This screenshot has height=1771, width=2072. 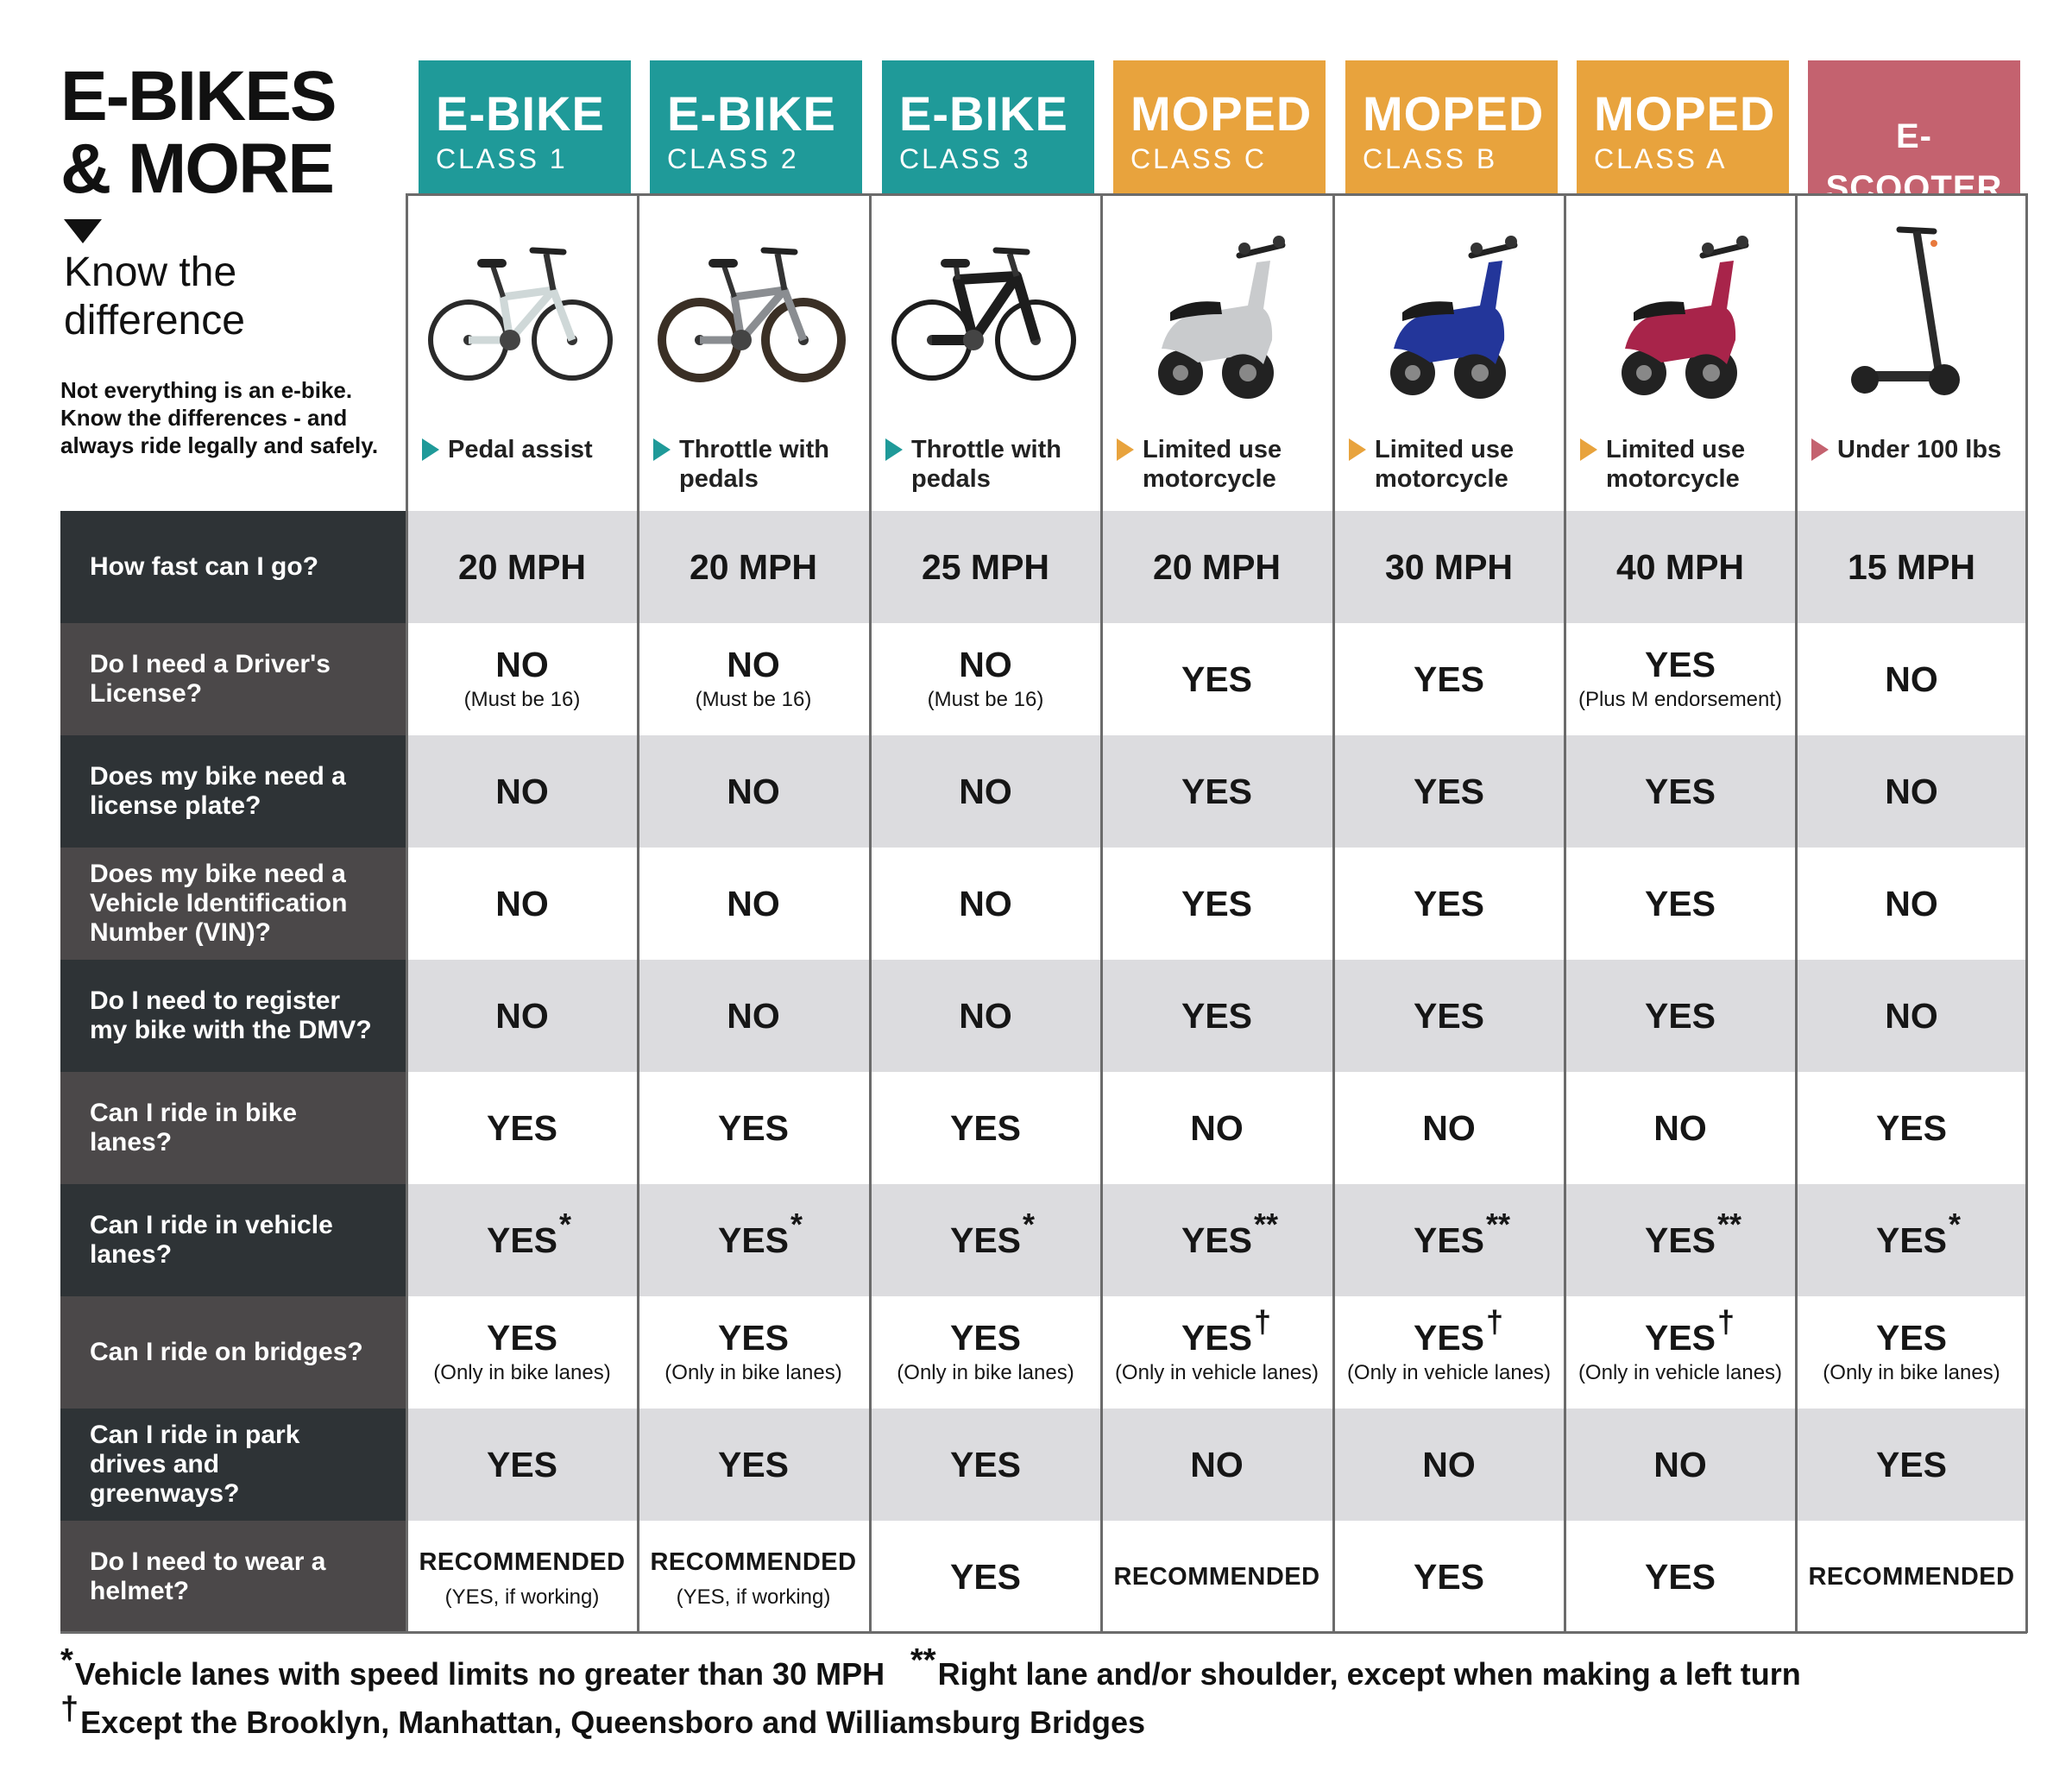 I want to click on grid-line, so click(x=638, y=913).